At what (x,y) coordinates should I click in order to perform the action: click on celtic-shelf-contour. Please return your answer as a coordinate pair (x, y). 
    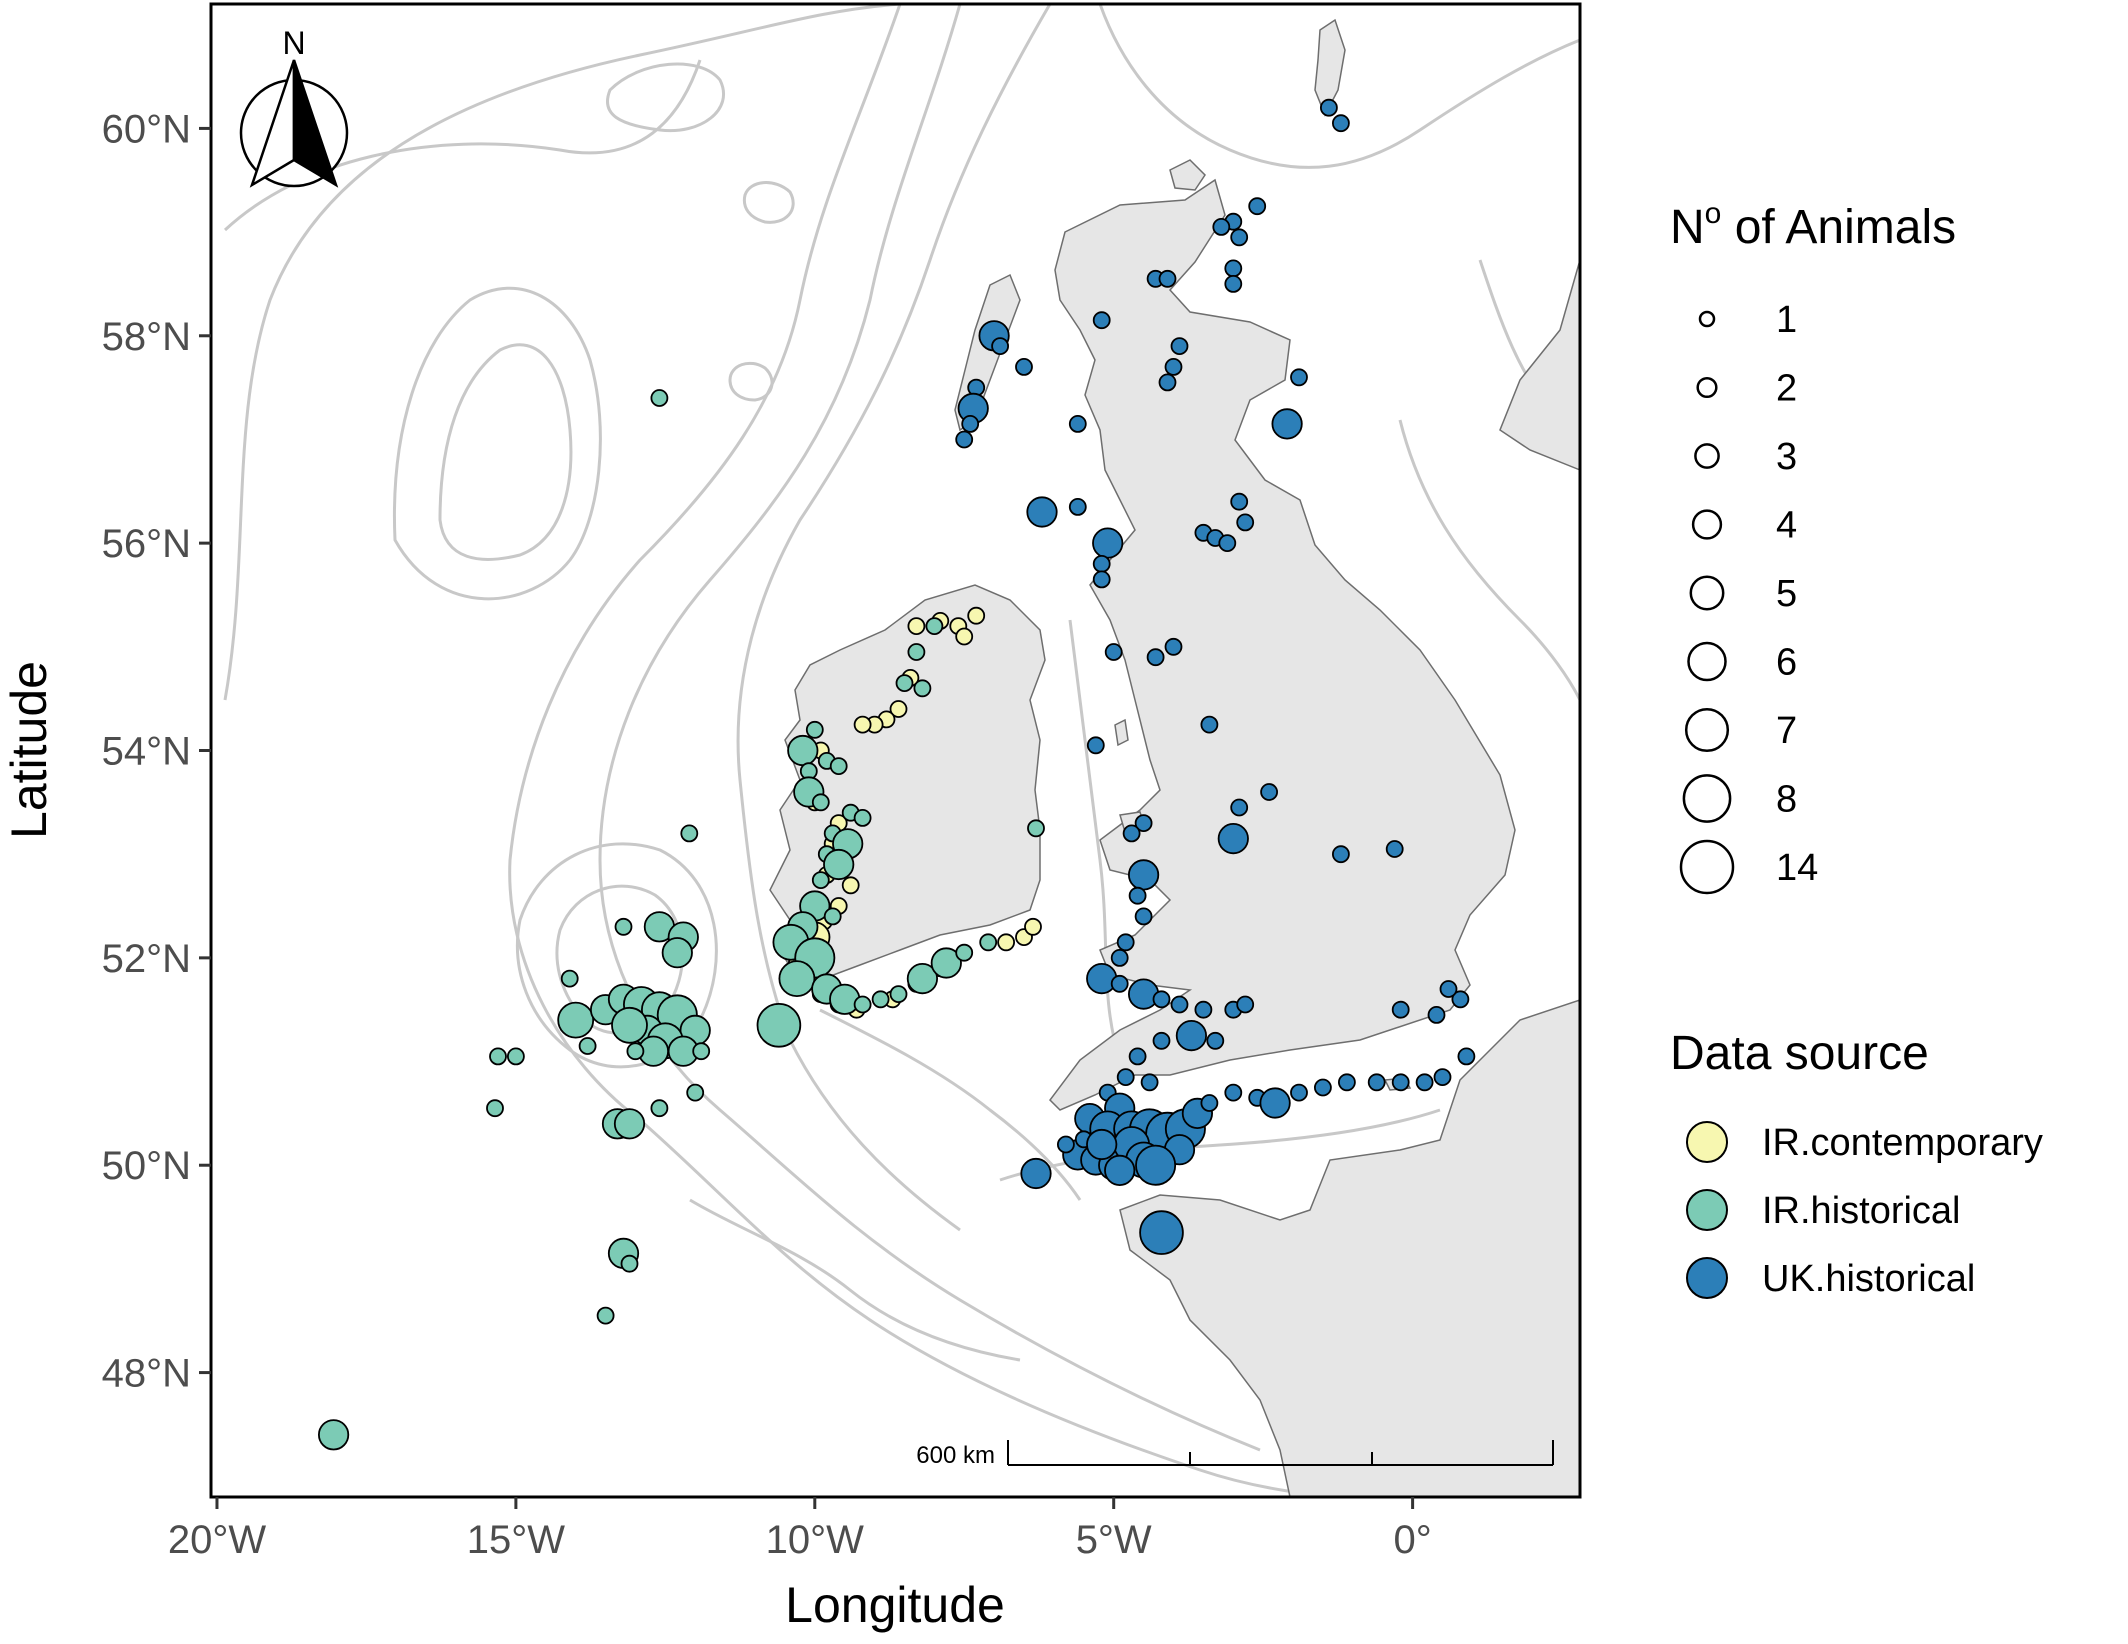
    Looking at the image, I should click on (950, 1104).